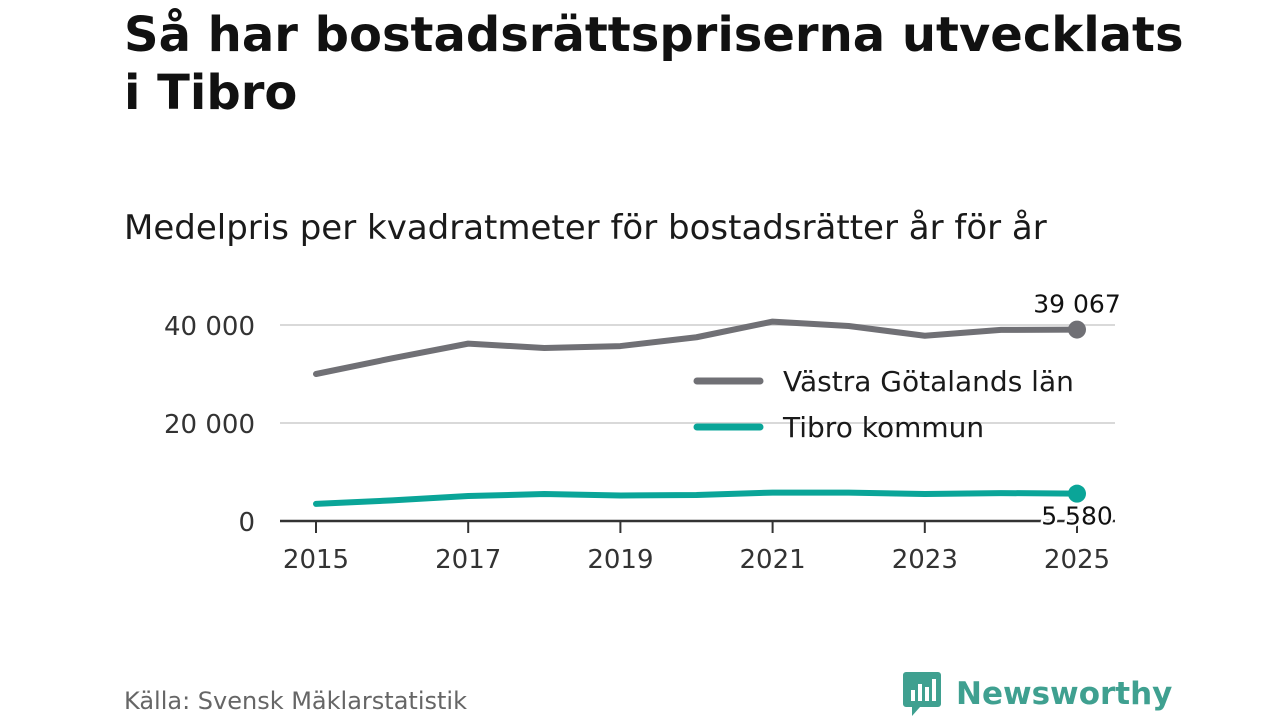  What do you see at coordinates (696, 347) in the screenshot?
I see `series-line-region` at bounding box center [696, 347].